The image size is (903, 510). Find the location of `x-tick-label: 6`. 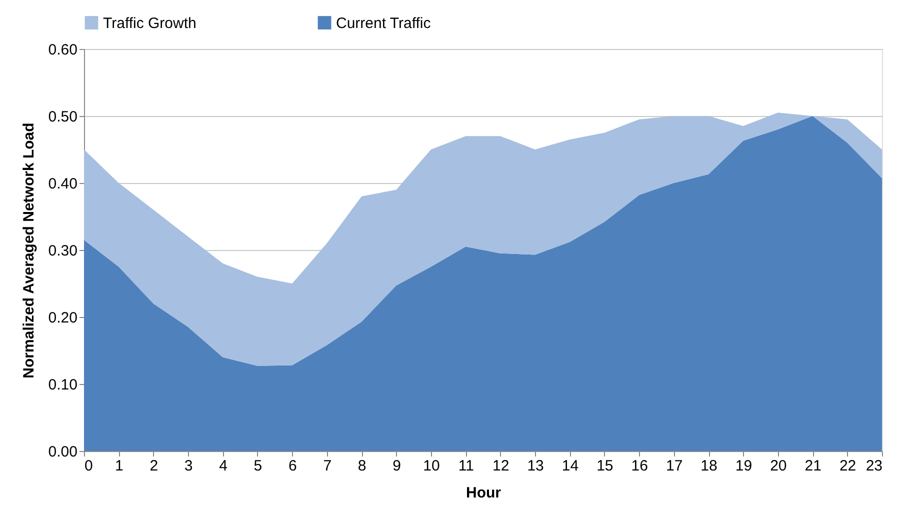

x-tick-label: 6 is located at coordinates (292, 466).